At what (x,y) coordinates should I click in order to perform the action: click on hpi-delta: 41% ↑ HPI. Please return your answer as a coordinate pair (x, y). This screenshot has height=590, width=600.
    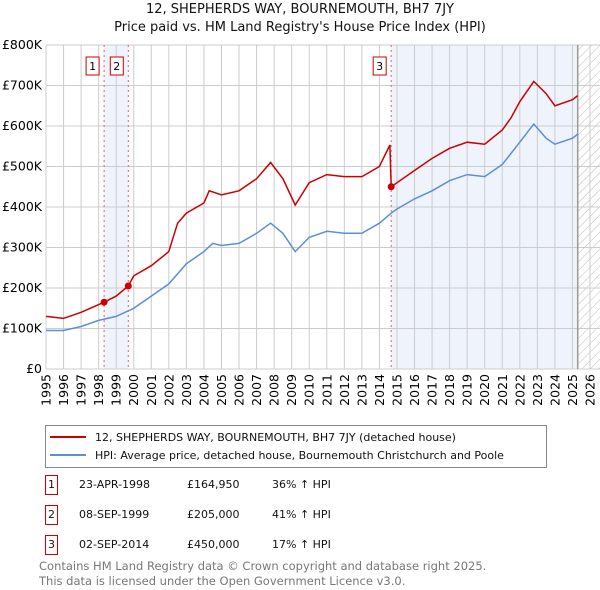
    Looking at the image, I should click on (301, 514).